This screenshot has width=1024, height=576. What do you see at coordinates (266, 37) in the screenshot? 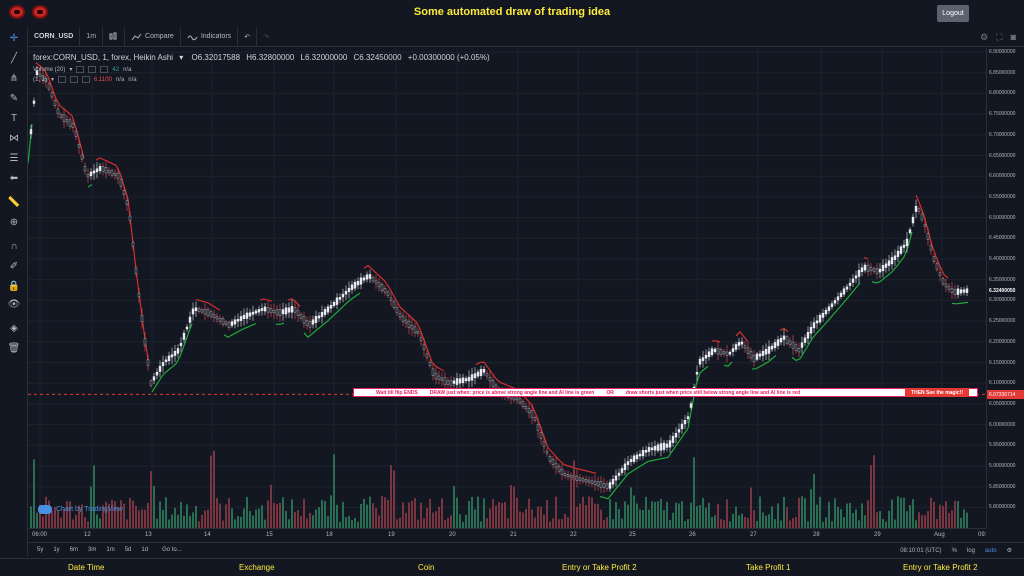
I see `redo-button: ↷` at bounding box center [266, 37].